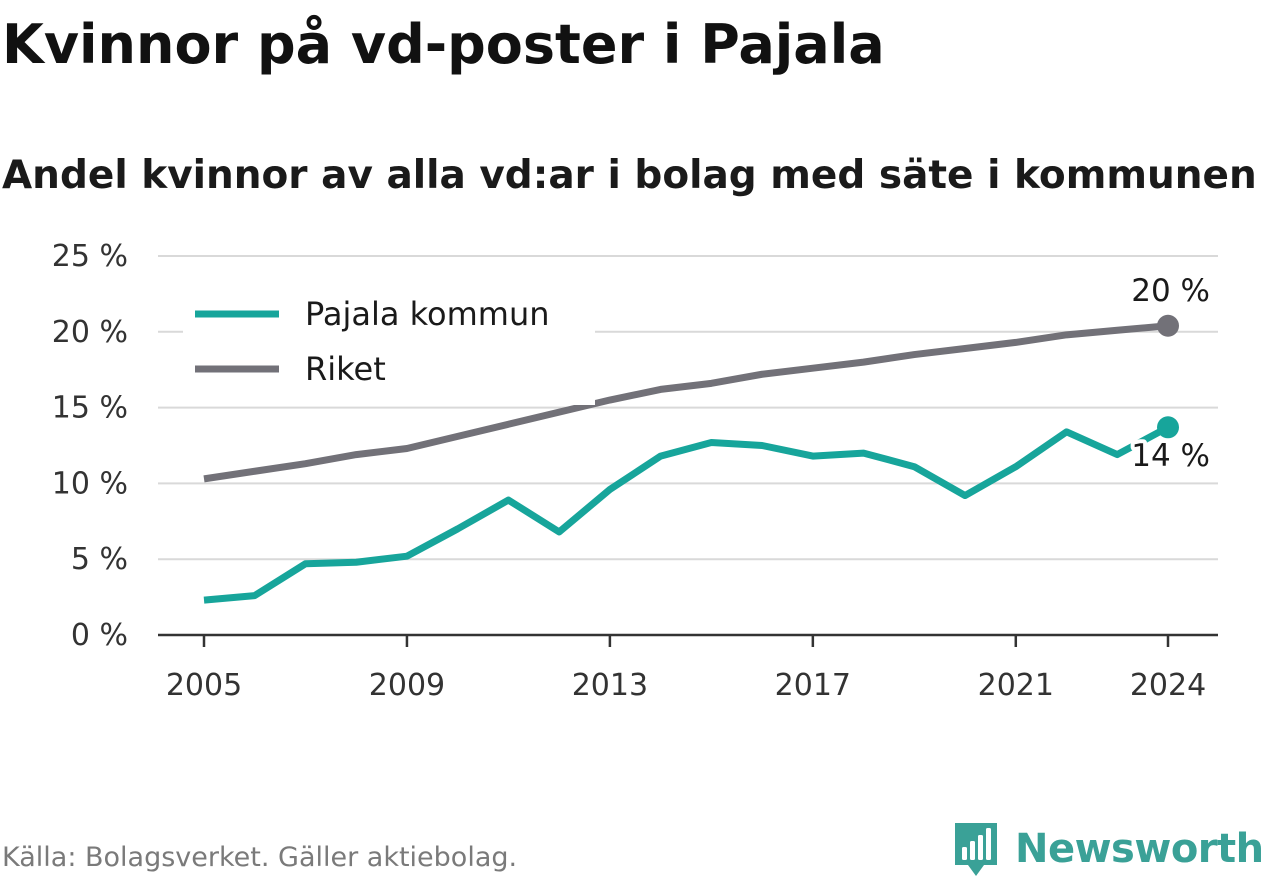 This screenshot has width=1262, height=880. What do you see at coordinates (1138, 849) in the screenshot?
I see `brand-name: Newsworthy` at bounding box center [1138, 849].